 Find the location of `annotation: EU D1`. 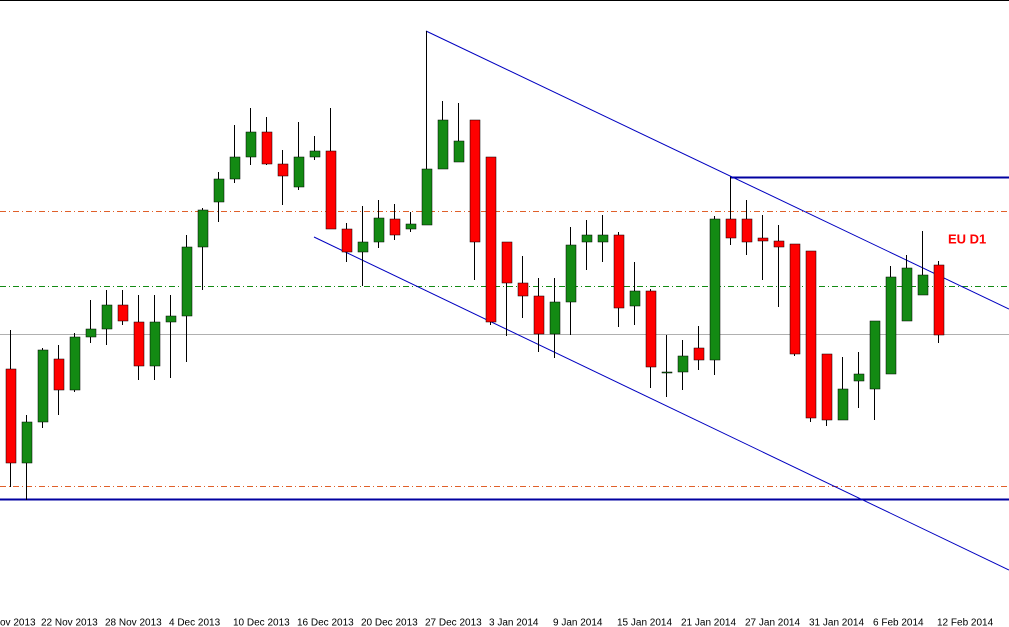

annotation: EU D1 is located at coordinates (967, 238).